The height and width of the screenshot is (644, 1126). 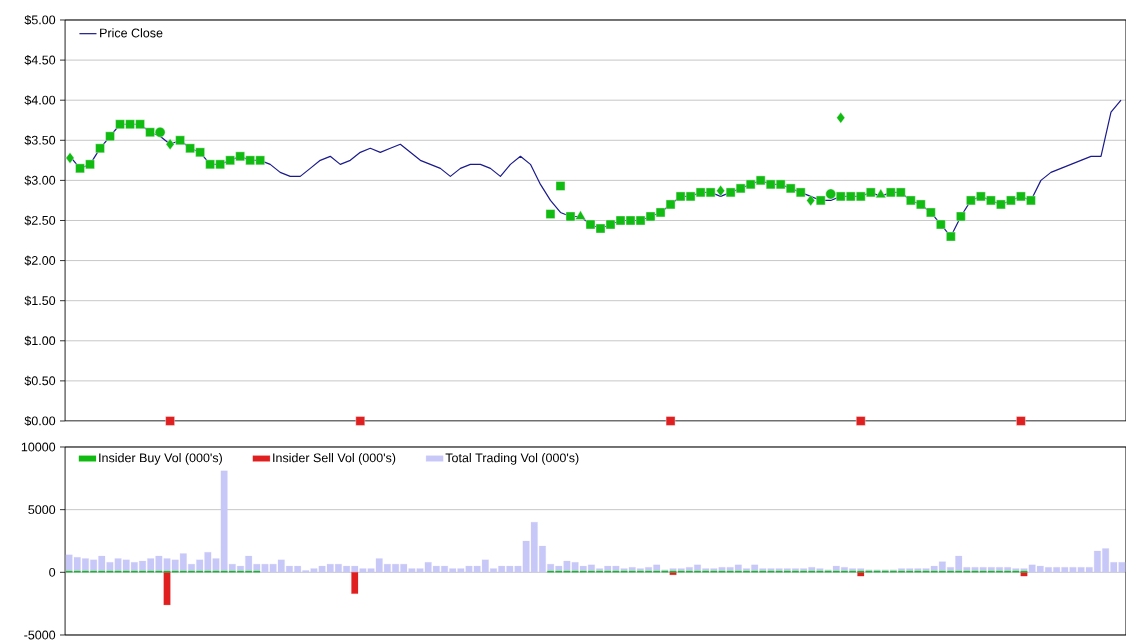 I want to click on y-tick-label: 5000, so click(x=42, y=510).